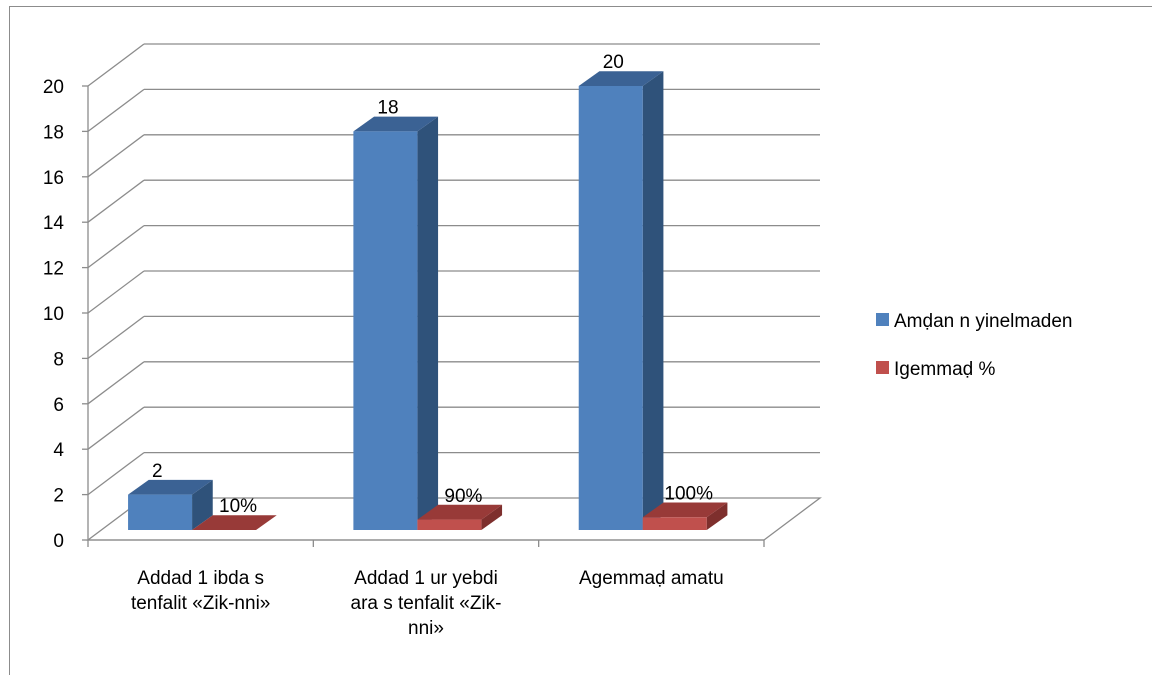  What do you see at coordinates (426, 578) in the screenshot?
I see `category-label: Addad 1 ur yebdi` at bounding box center [426, 578].